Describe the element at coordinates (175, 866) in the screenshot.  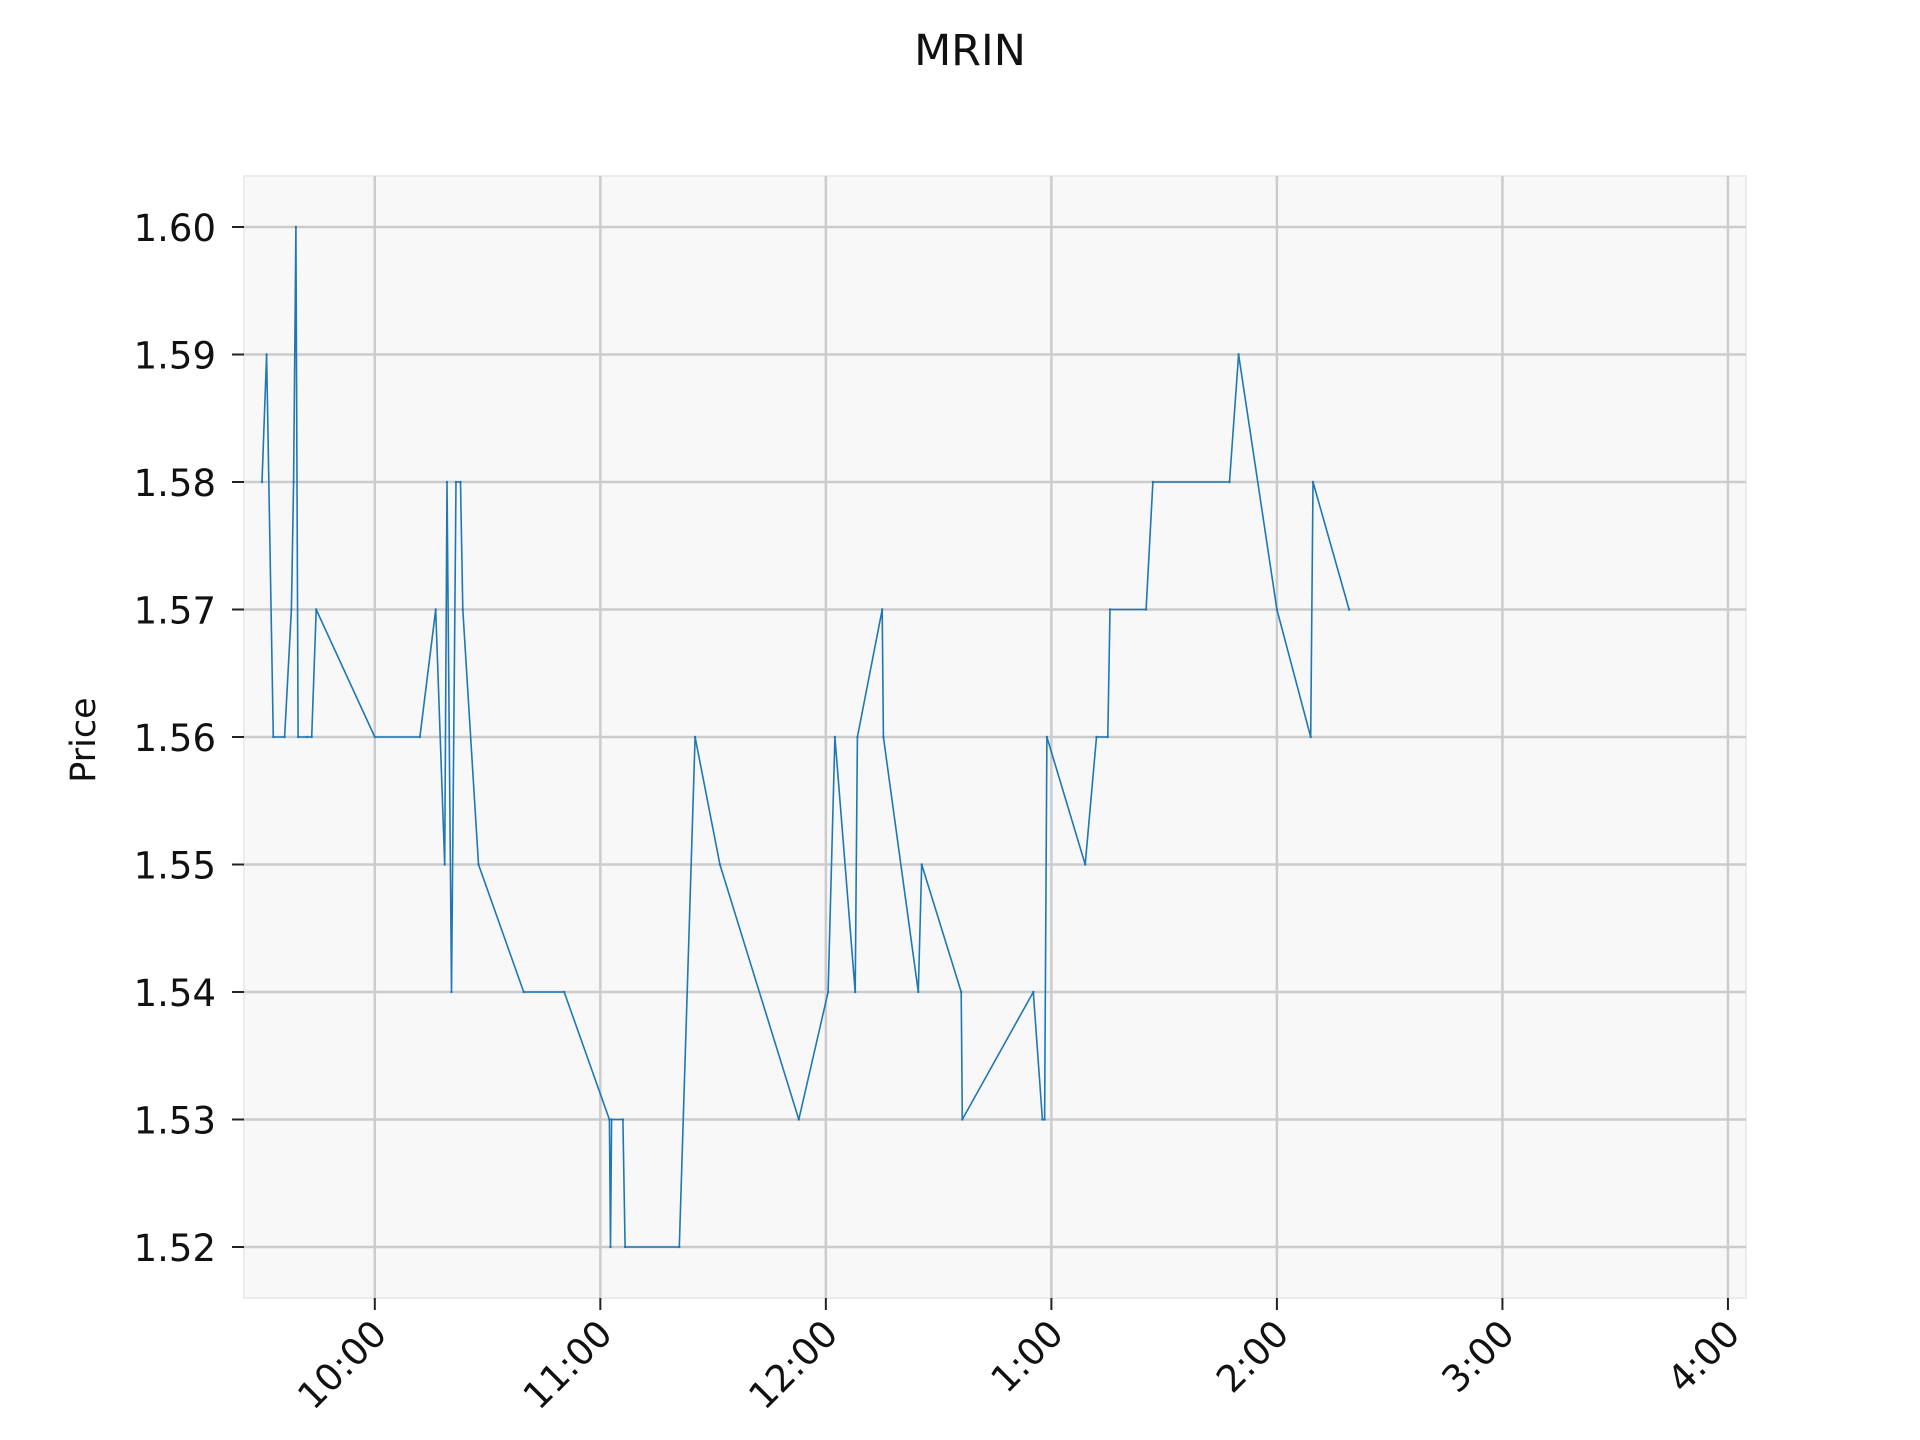
I see `y-tick-label: 1.55` at that location.